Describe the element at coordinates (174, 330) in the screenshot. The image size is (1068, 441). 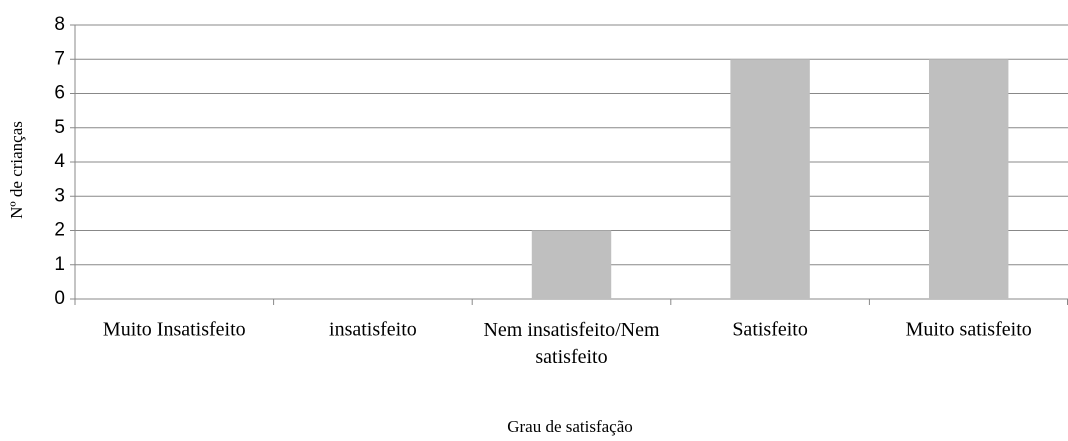
I see `x-tick-label: Muito Insatisfeito` at that location.